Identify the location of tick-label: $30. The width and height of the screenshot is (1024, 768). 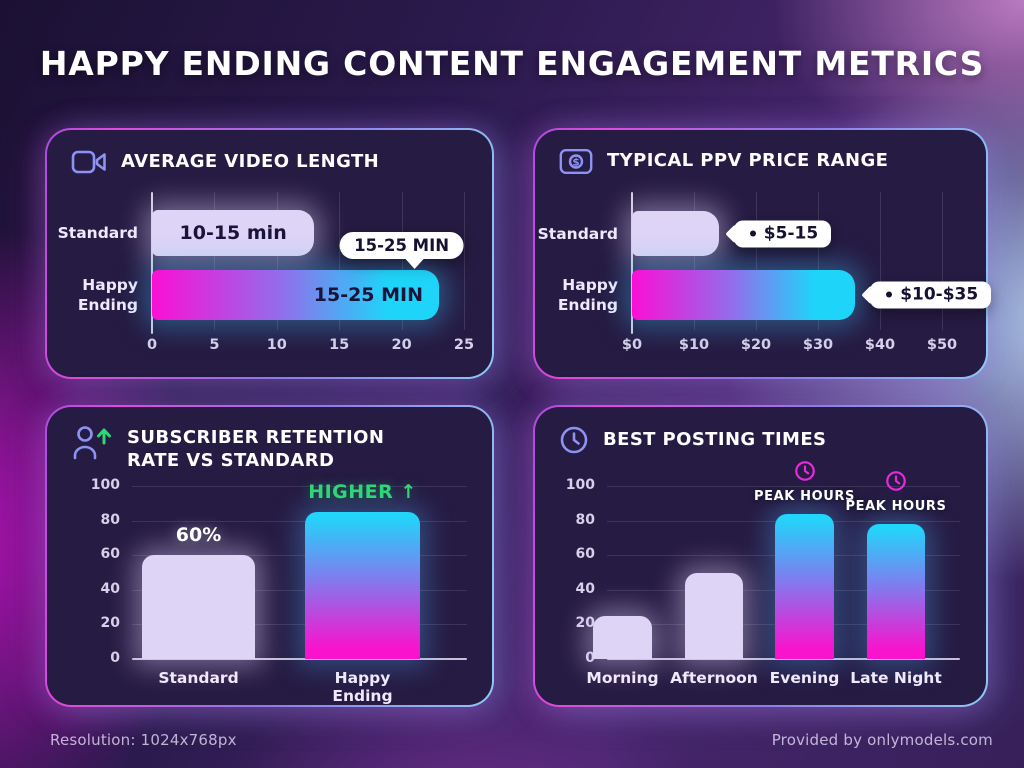
(818, 345).